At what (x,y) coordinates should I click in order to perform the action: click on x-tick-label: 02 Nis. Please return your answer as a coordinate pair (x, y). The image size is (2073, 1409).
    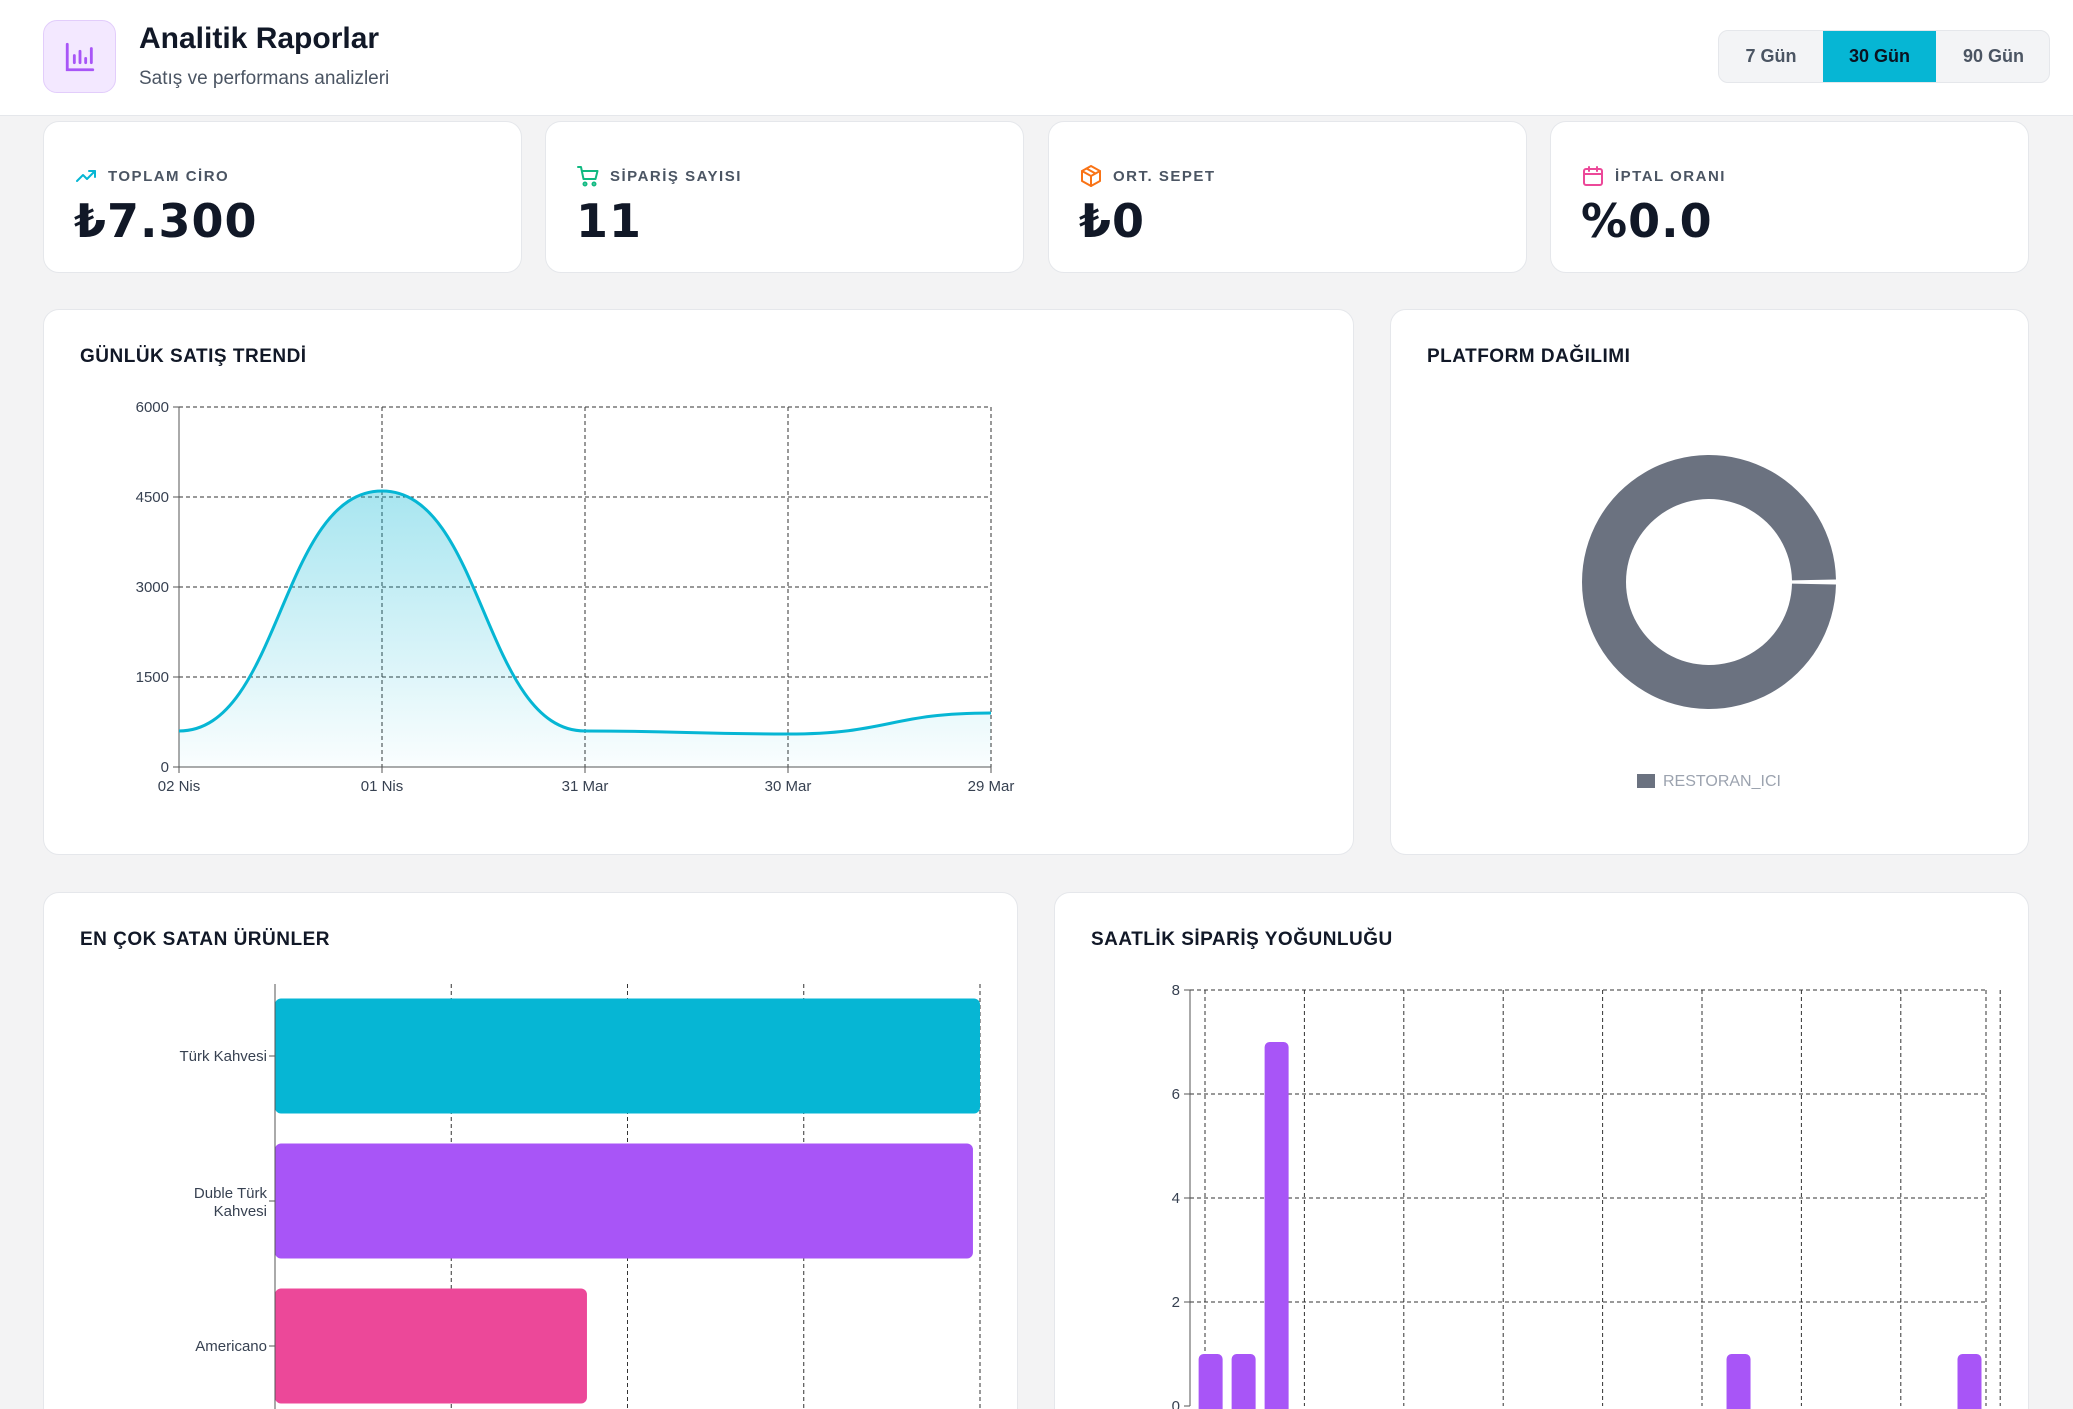
    Looking at the image, I should click on (179, 786).